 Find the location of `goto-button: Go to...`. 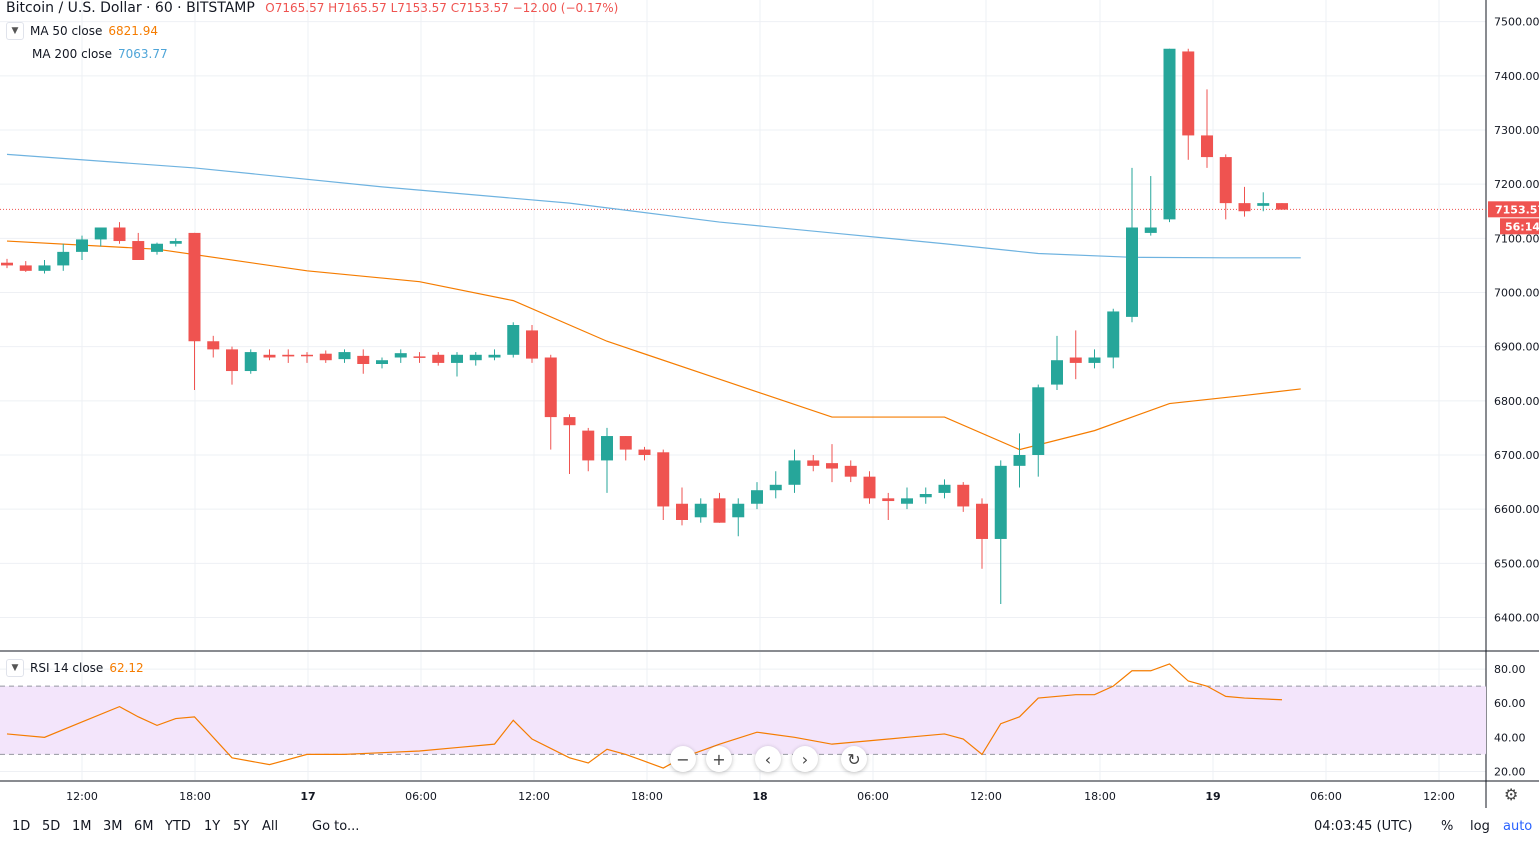

goto-button: Go to... is located at coordinates (336, 826).